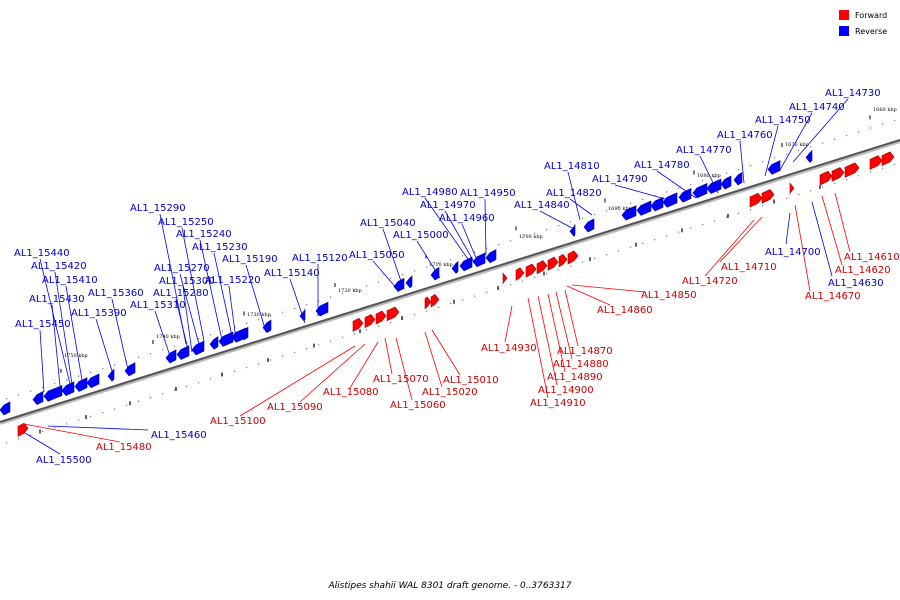 This screenshot has height=600, width=900. I want to click on gene-label: AL1_14630, so click(856, 283).